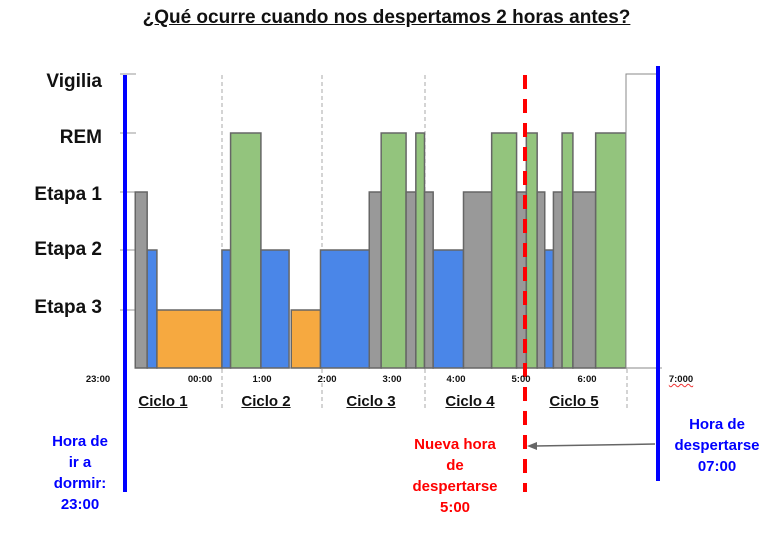 The width and height of the screenshot is (773, 537). Describe the element at coordinates (68, 194) in the screenshot. I see `stage-label-etapa1: Etapa 1` at that location.